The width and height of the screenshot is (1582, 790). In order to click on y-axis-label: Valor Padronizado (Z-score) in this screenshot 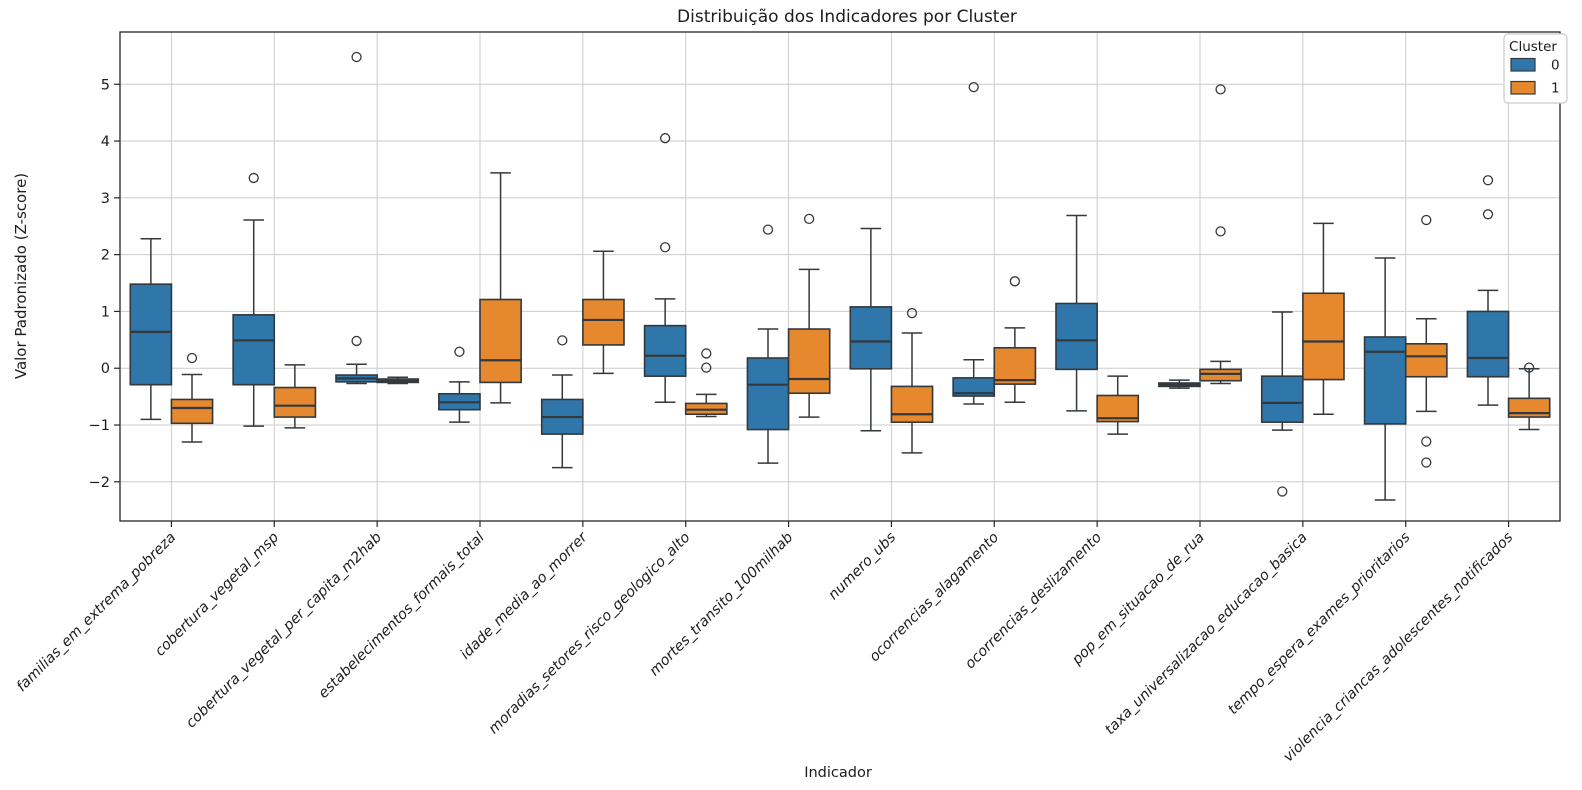, I will do `click(21, 276)`.